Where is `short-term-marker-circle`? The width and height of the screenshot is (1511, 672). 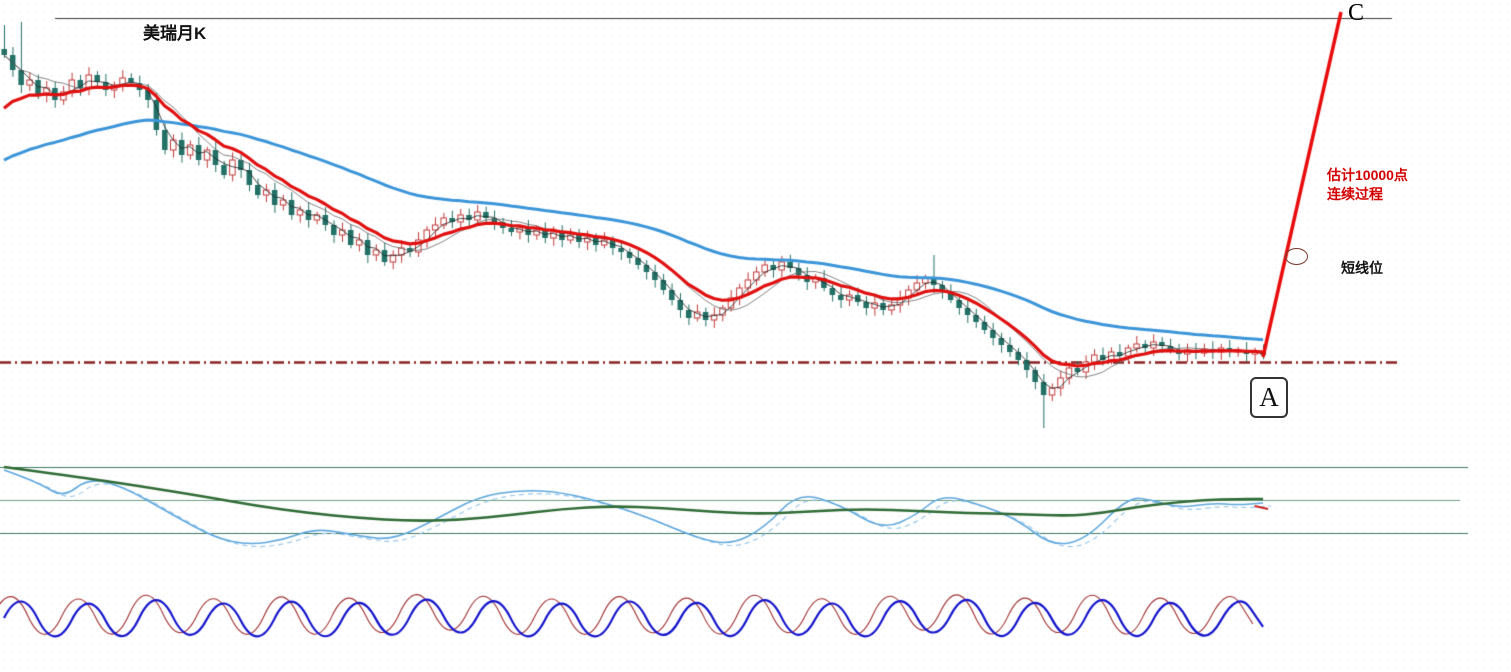 short-term-marker-circle is located at coordinates (1296, 256).